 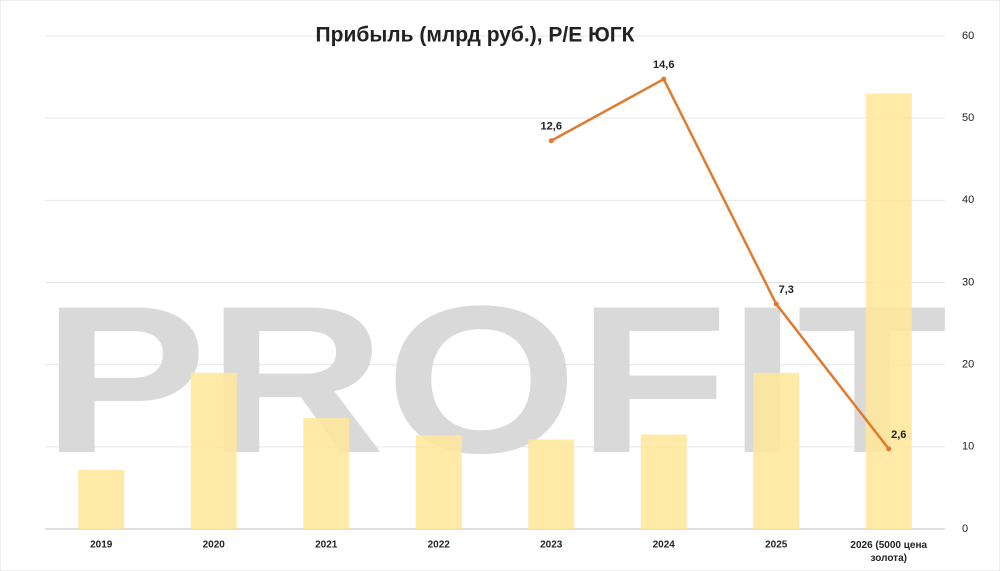 What do you see at coordinates (214, 545) in the screenshot?
I see `x-tick-label: 2020` at bounding box center [214, 545].